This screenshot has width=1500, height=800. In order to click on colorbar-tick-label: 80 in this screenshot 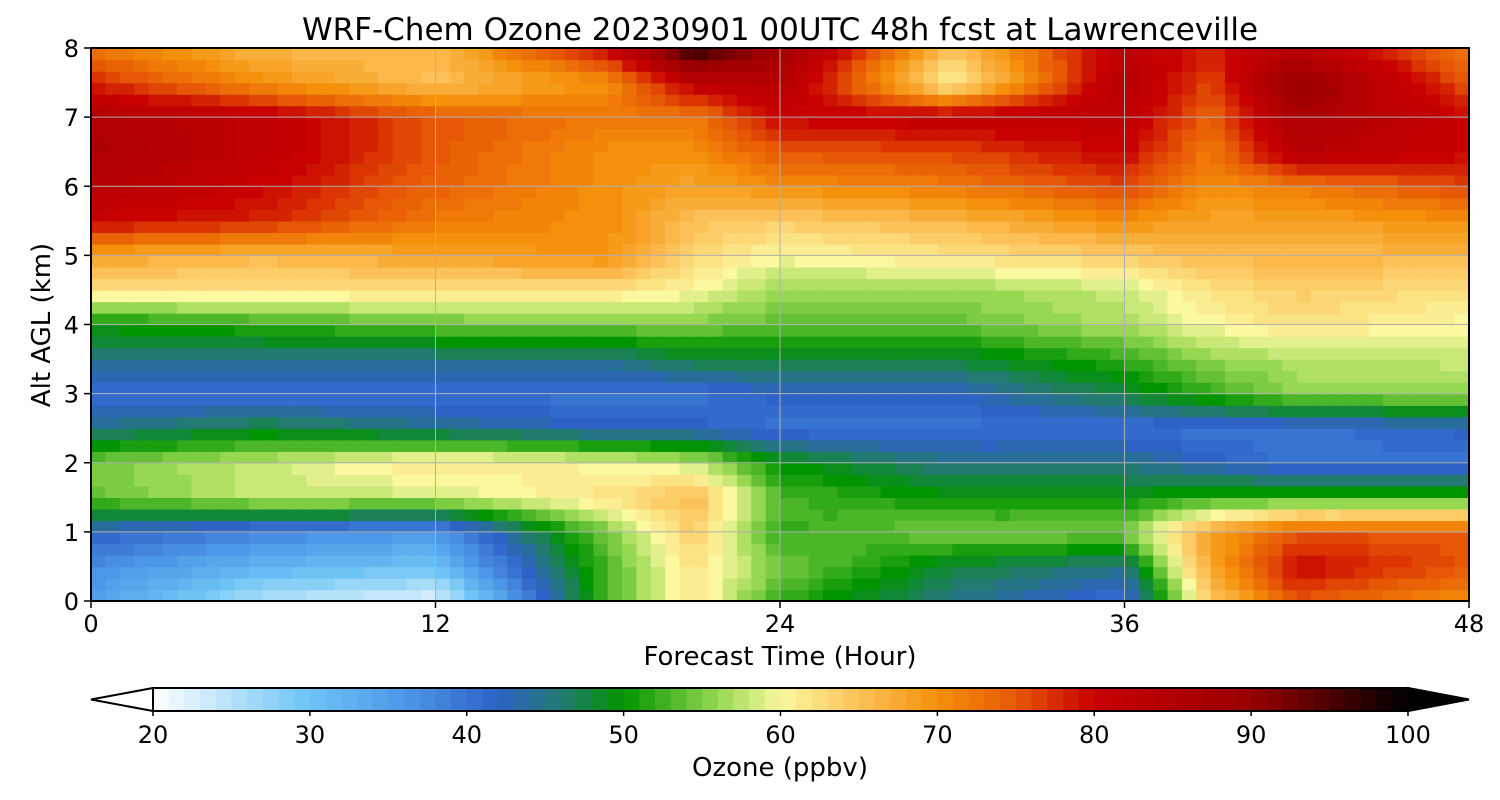, I will do `click(1094, 735)`.